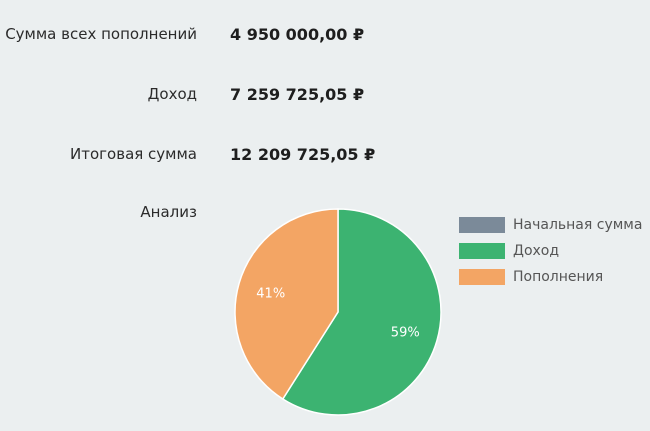 The image size is (650, 431). Describe the element at coordinates (558, 277) in the screenshot. I see `legend-label-deposits: Пополнения` at that location.